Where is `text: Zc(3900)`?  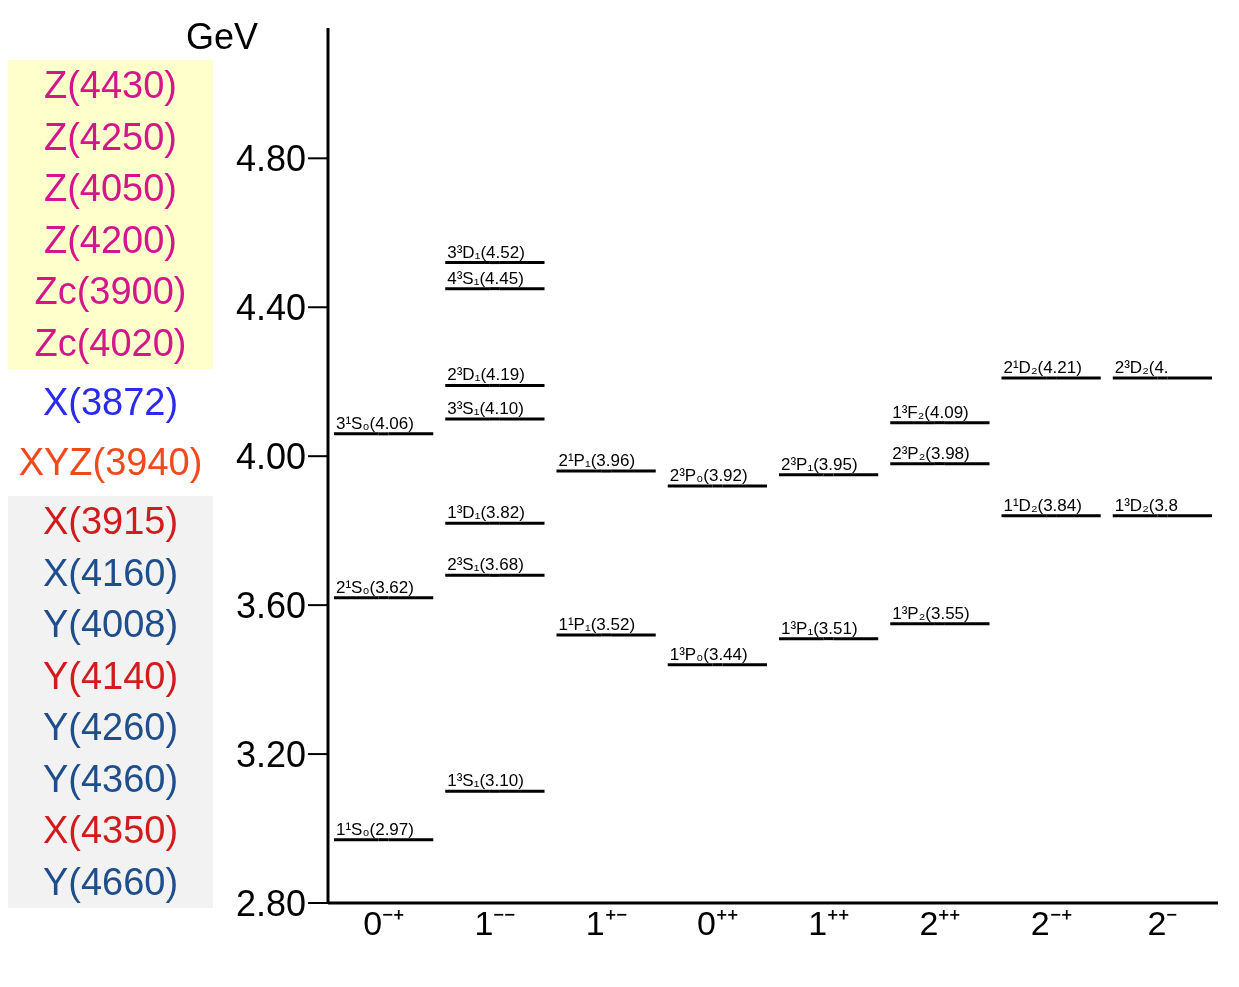 text: Zc(3900) is located at coordinates (110, 292).